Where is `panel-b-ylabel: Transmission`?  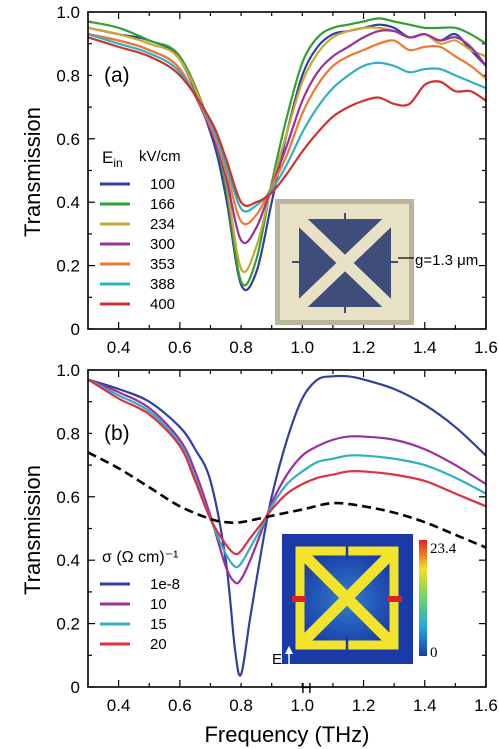 panel-b-ylabel: Transmission is located at coordinates (32, 530).